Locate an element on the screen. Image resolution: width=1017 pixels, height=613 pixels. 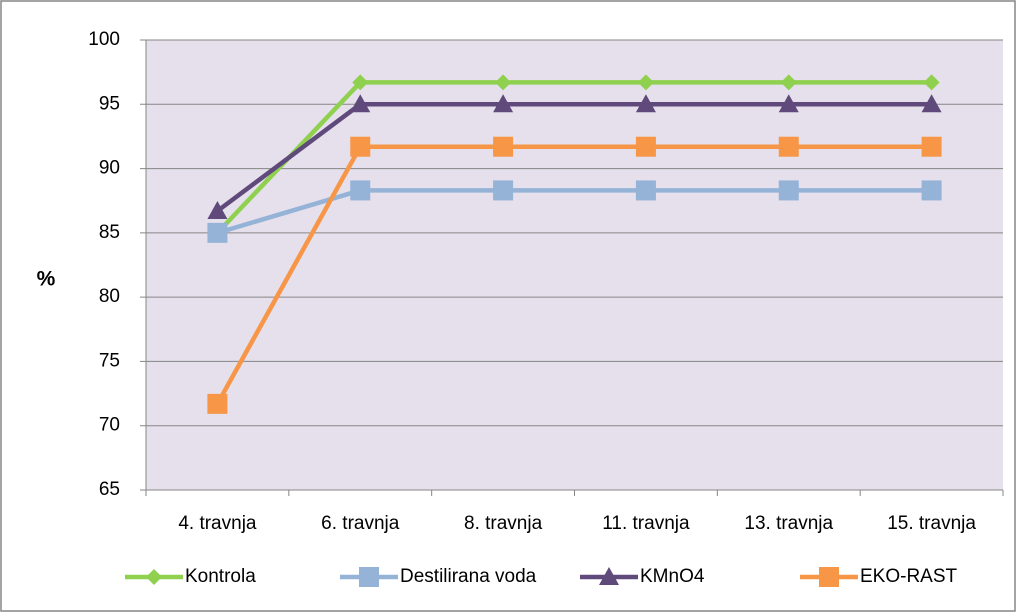
y-tick-label: 95 is located at coordinates (109, 103).